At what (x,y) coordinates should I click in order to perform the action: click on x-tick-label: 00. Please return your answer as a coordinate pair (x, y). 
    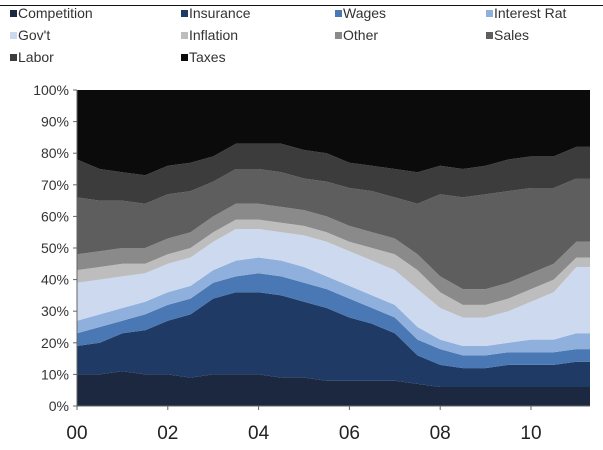
    Looking at the image, I should click on (76, 433).